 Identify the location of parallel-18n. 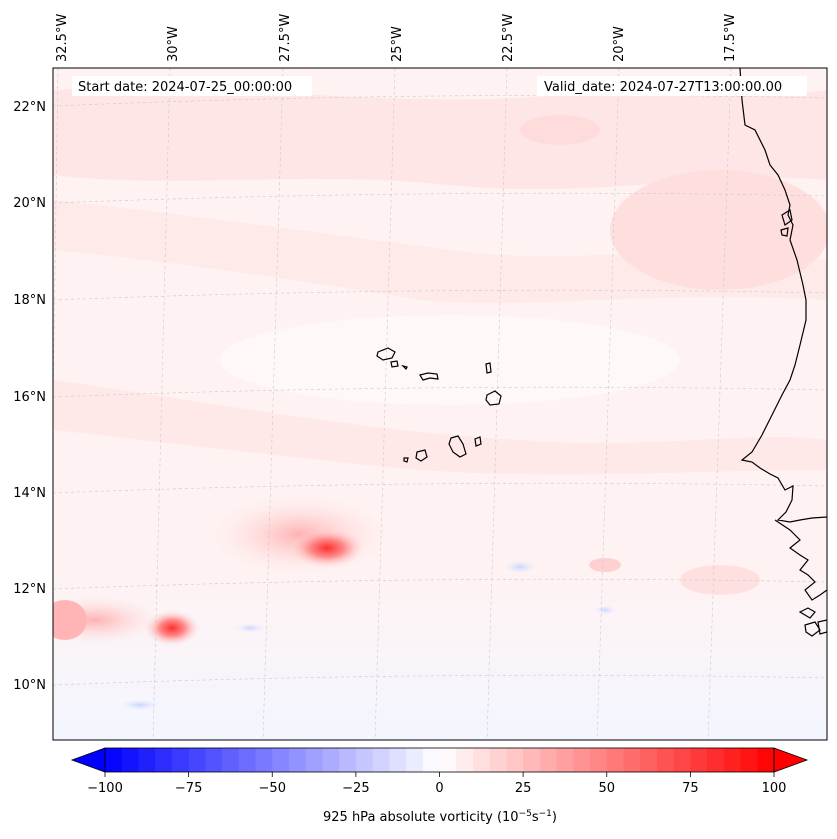
(440, 295).